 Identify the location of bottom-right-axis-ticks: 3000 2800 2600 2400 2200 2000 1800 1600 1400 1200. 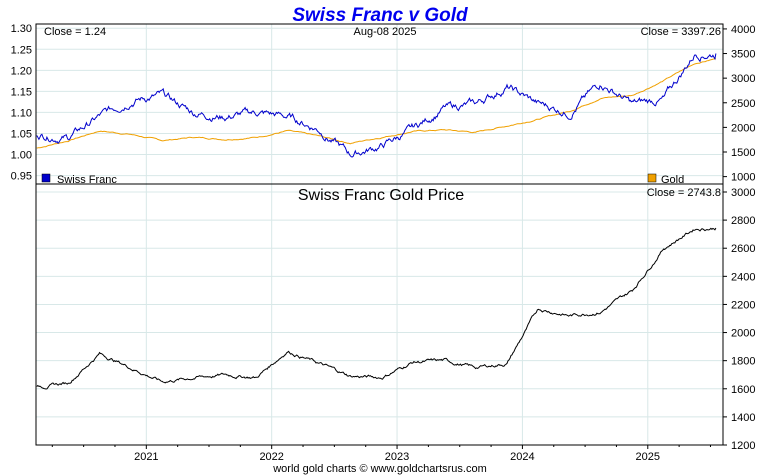
(739, 319).